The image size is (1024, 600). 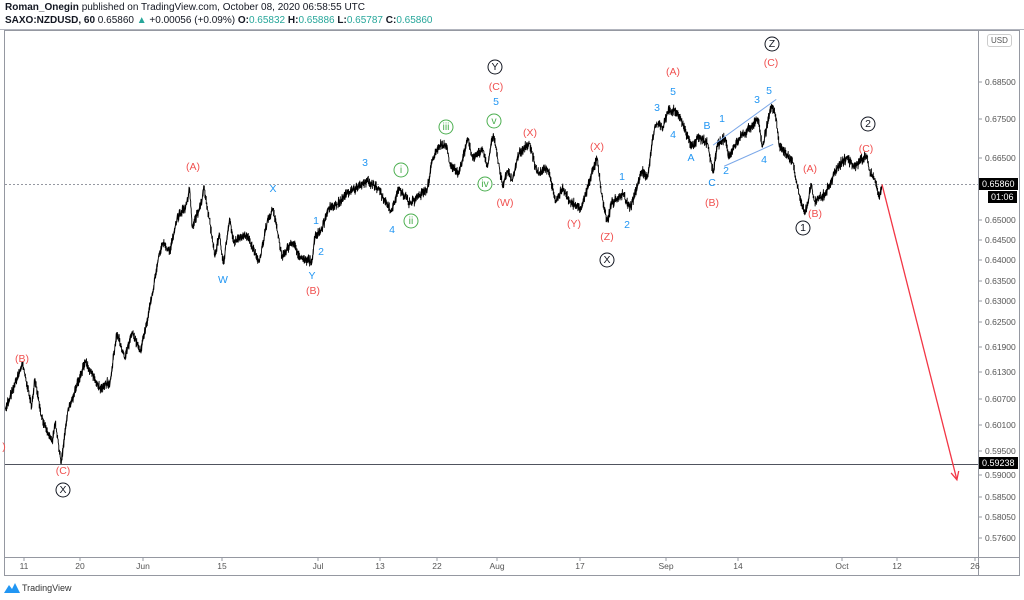 What do you see at coordinates (771, 63) in the screenshot?
I see `wave-label: (C)` at bounding box center [771, 63].